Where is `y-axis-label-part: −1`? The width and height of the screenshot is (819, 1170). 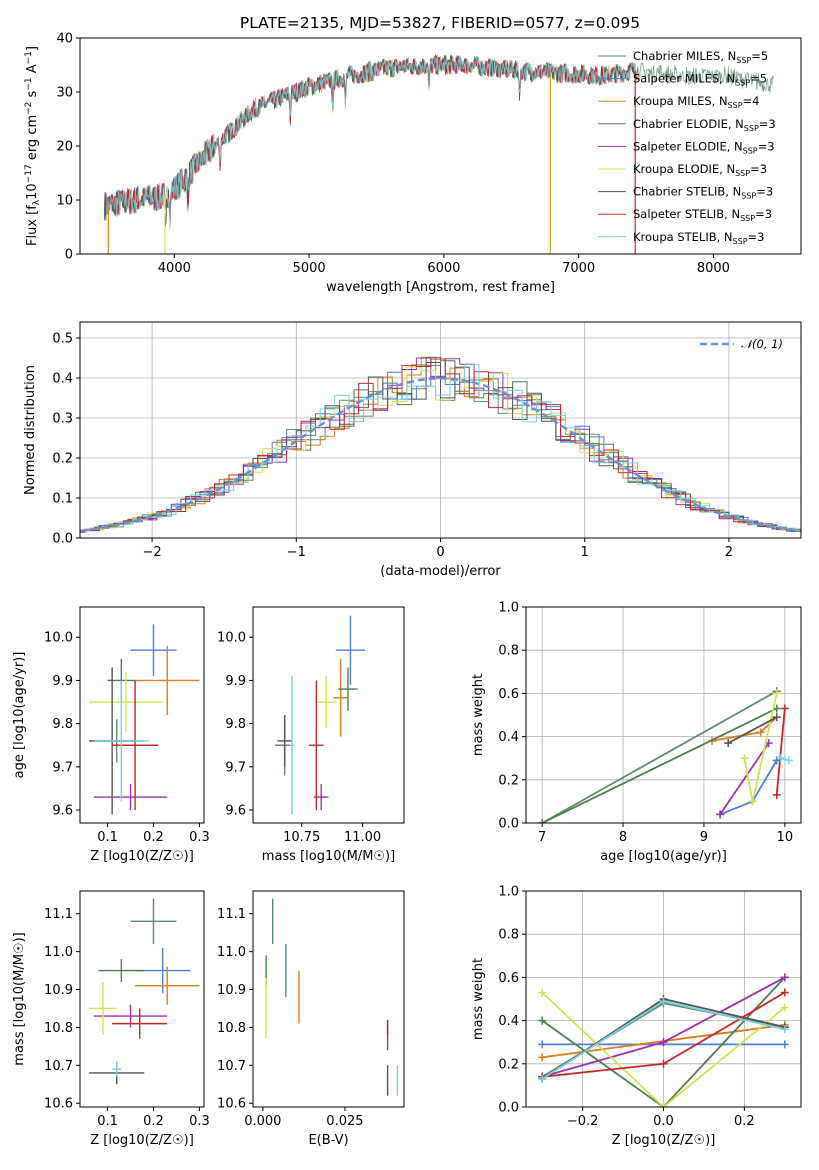
y-axis-label-part: −1 is located at coordinates (29, 83).